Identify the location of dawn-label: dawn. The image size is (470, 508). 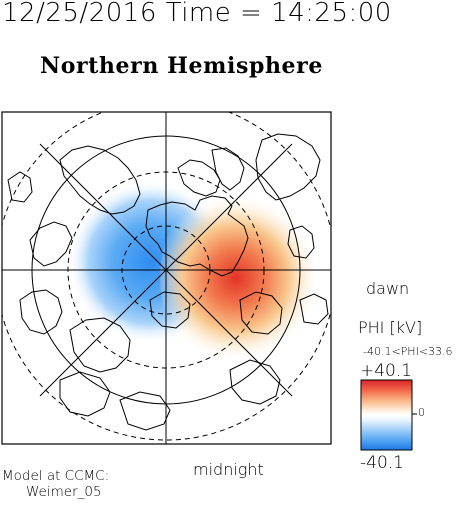
(388, 288).